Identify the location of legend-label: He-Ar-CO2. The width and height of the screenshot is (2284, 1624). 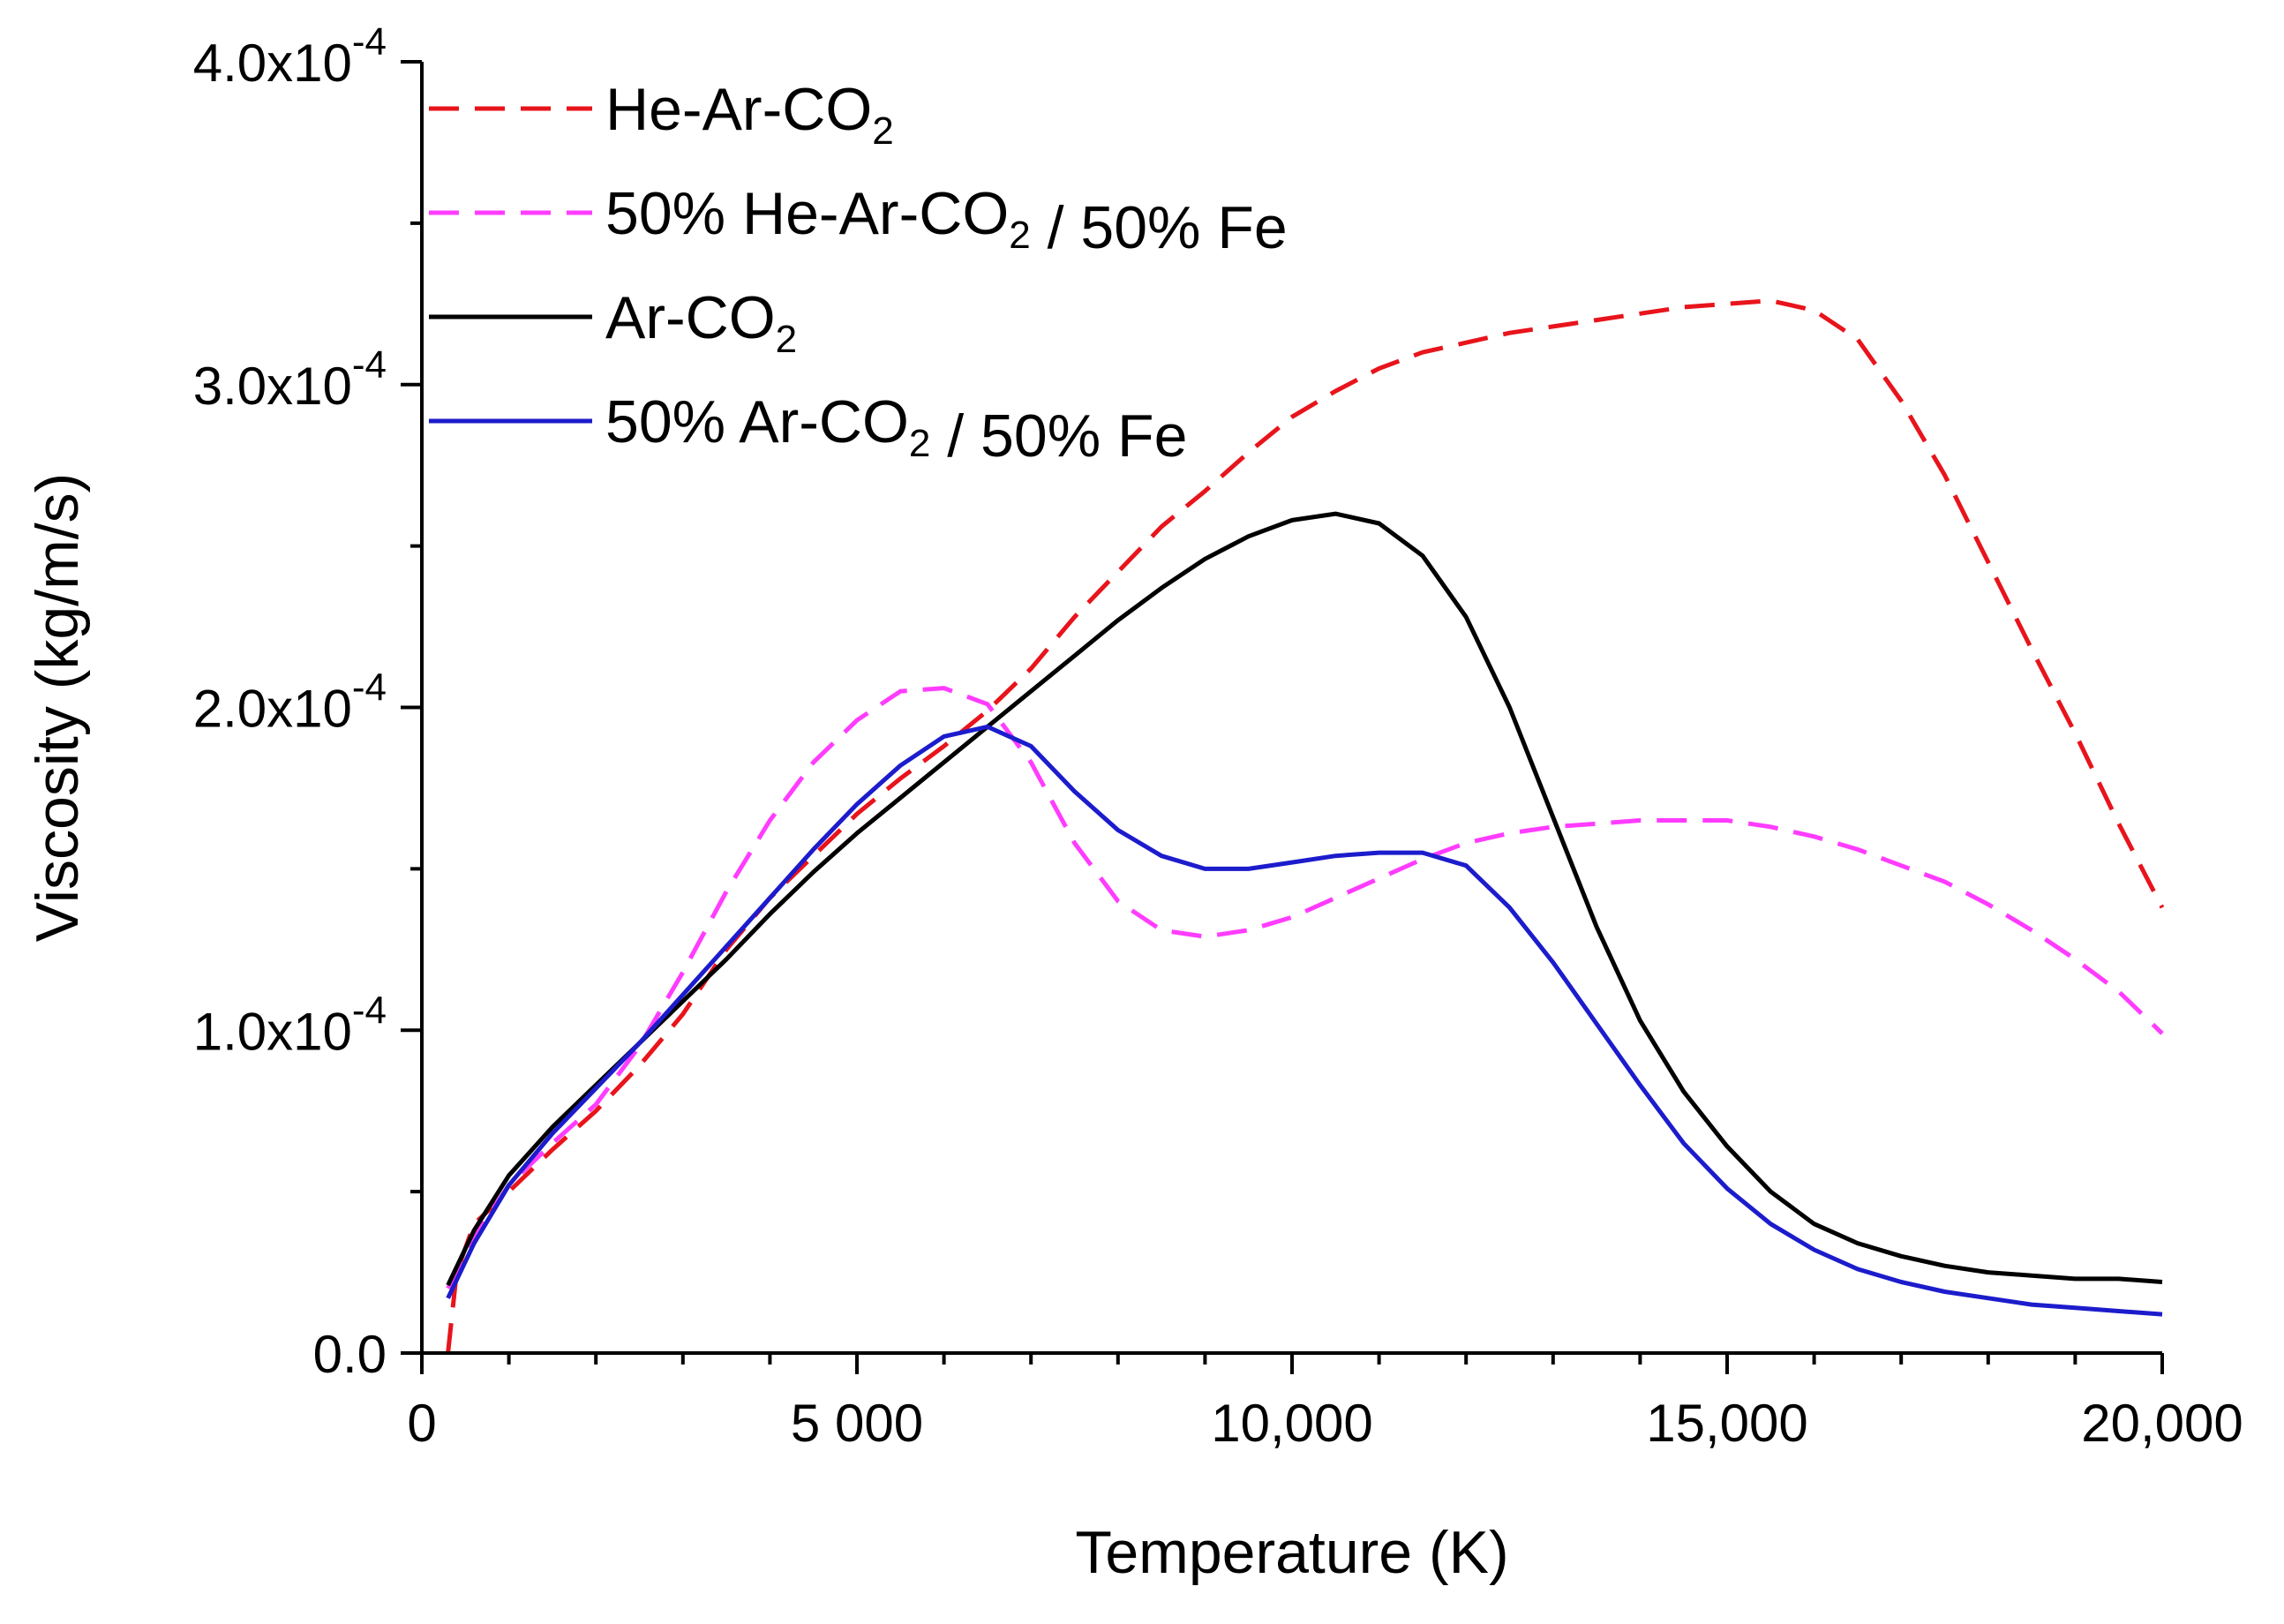
(749, 114).